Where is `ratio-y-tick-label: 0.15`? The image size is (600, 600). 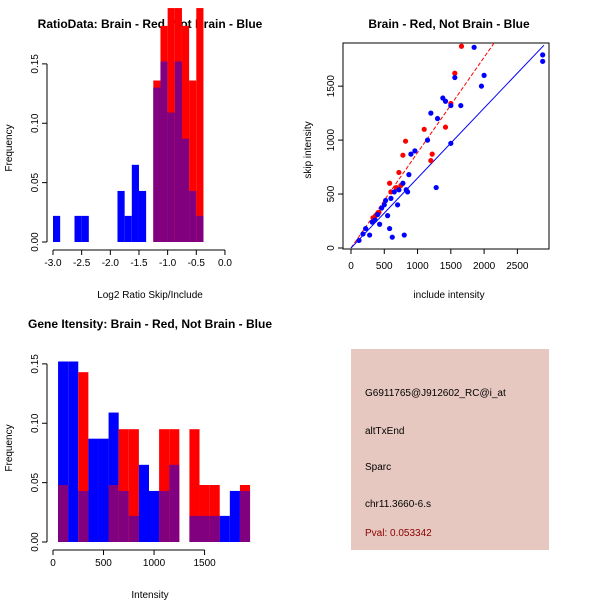 ratio-y-tick-label: 0.15 is located at coordinates (35, 64).